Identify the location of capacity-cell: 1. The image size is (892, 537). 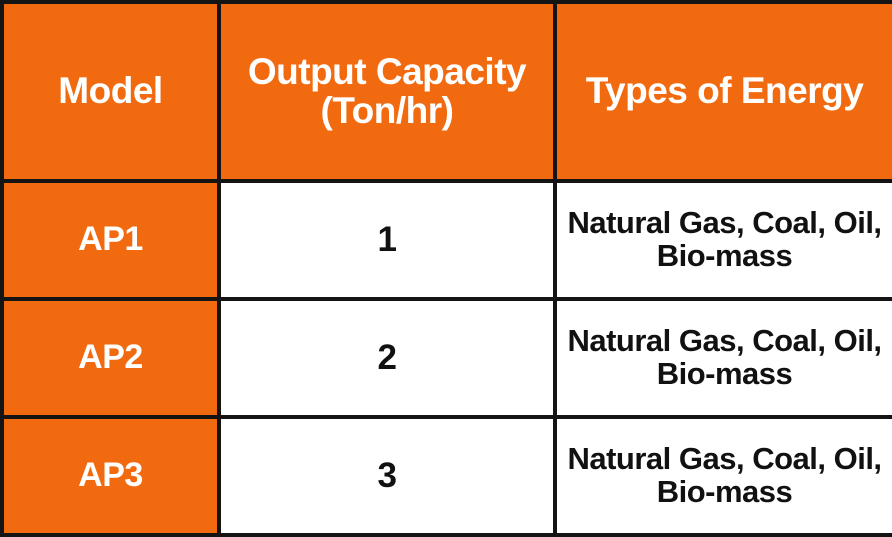
(387, 240).